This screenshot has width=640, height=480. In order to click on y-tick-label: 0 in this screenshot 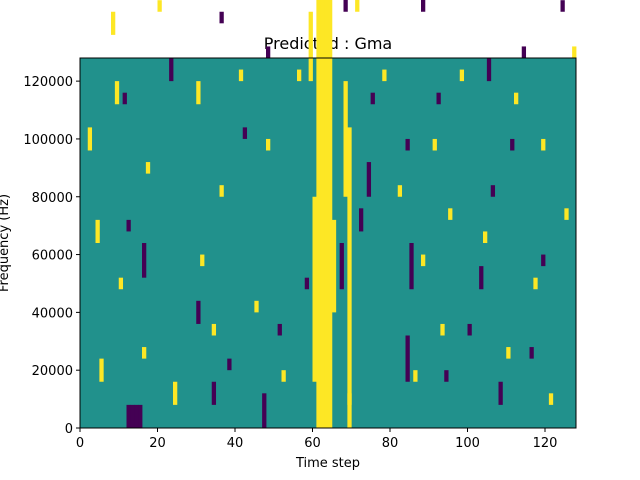, I will do `click(69, 429)`.